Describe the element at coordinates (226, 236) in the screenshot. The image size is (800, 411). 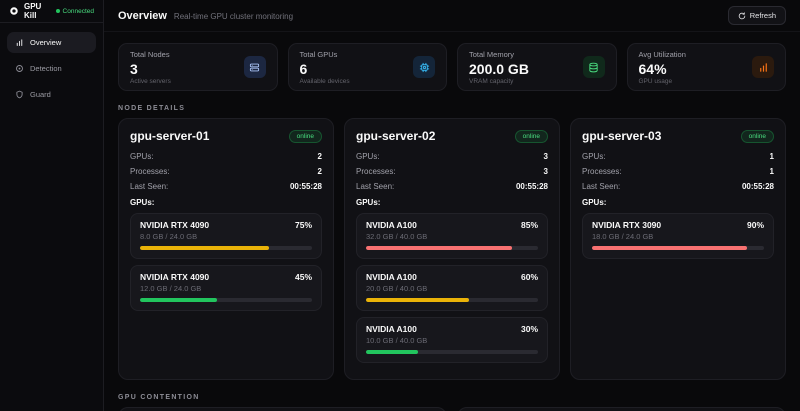
I see `gpu-tile: NVIDIA RTX 4090 75% 8.0 GB / 24.0 GB` at that location.